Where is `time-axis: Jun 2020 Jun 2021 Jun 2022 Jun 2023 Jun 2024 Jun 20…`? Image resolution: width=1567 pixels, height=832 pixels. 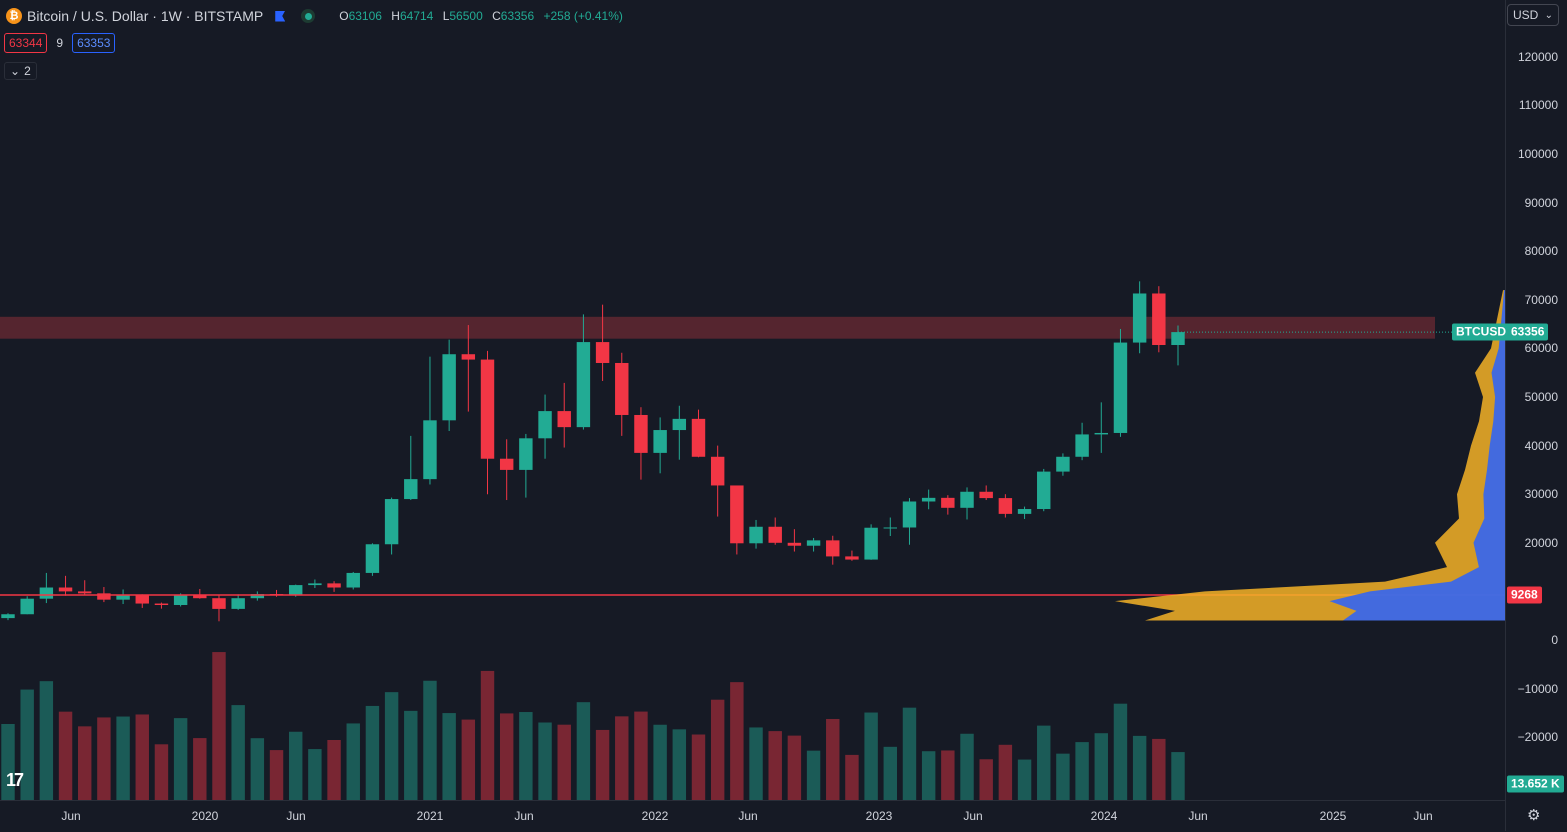
time-axis: Jun 2020 Jun 2021 Jun 2022 Jun 2023 Jun 2024 Jun 20… is located at coordinates (752, 816).